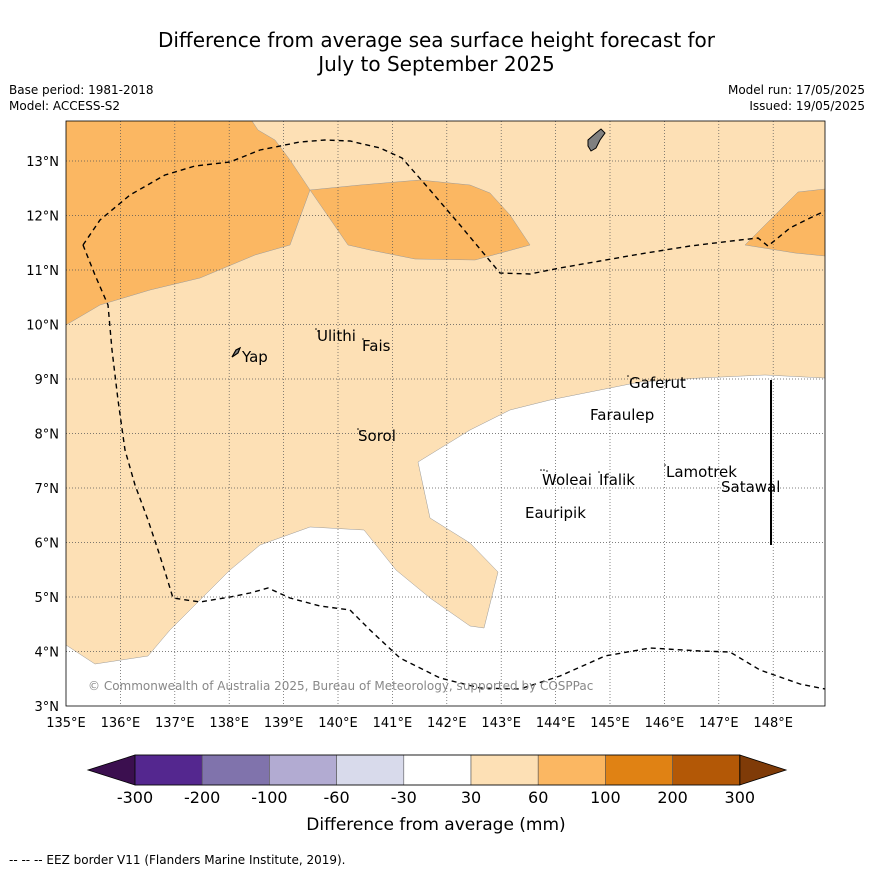  What do you see at coordinates (596, 140) in the screenshot?
I see `guam-island` at bounding box center [596, 140].